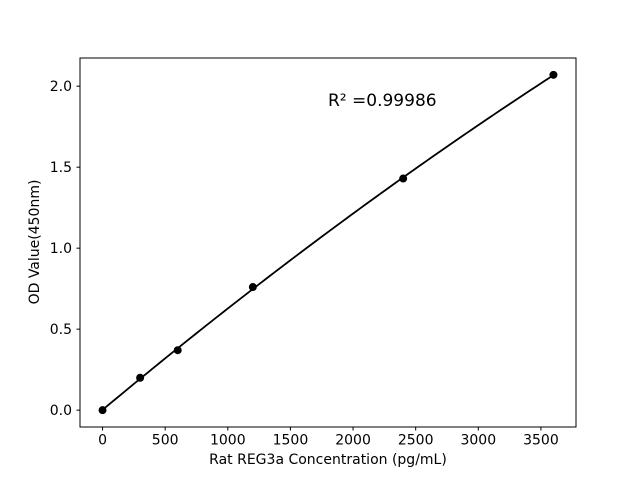 The width and height of the screenshot is (640, 480). What do you see at coordinates (102, 441) in the screenshot?
I see `x-tick-label: 0` at bounding box center [102, 441].